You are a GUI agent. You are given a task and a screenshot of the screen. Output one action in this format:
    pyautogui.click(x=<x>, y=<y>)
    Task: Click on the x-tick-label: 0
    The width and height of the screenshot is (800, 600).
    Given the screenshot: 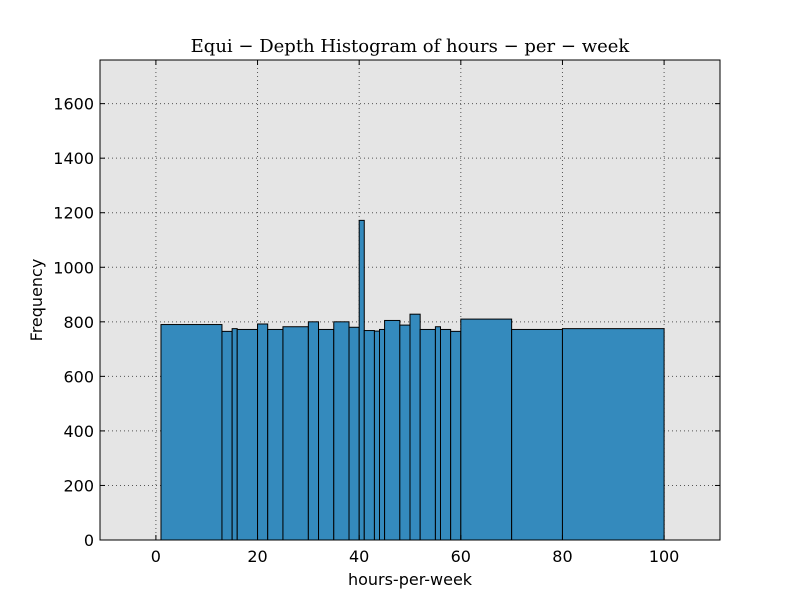 What is the action you would take?
    pyautogui.click(x=156, y=556)
    